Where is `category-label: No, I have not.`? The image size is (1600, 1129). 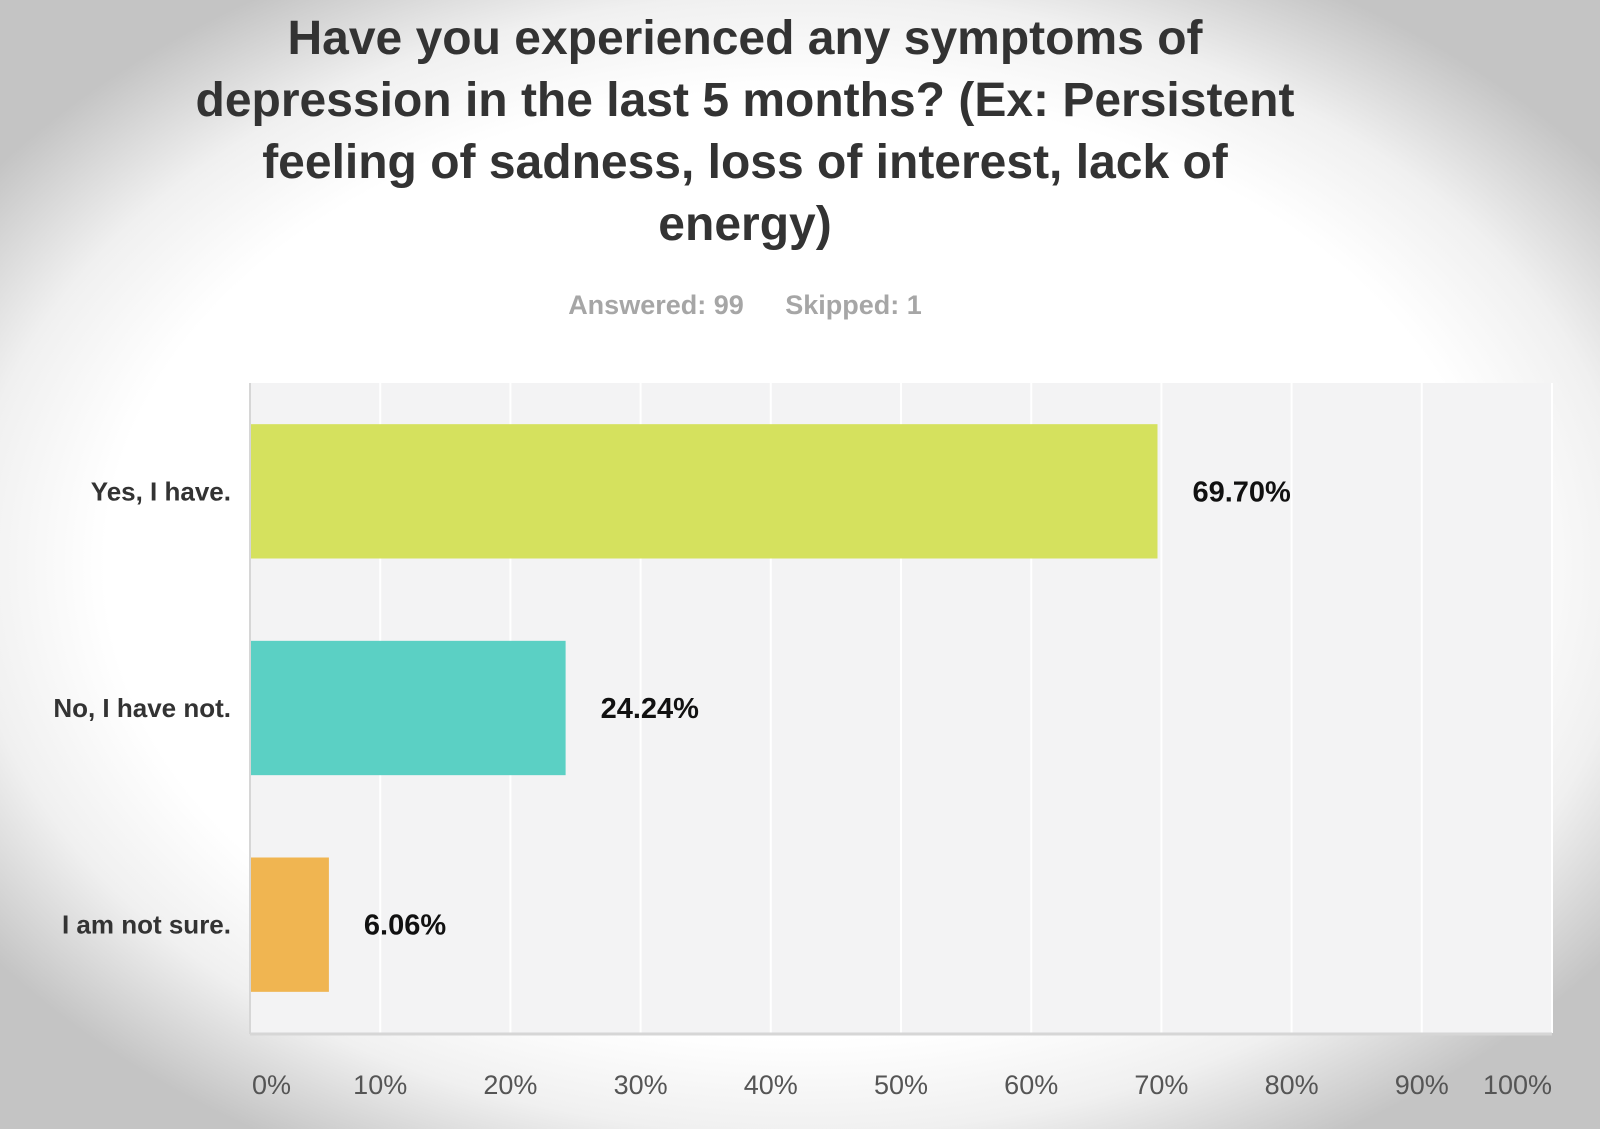 category-label: No, I have not. is located at coordinates (142, 708).